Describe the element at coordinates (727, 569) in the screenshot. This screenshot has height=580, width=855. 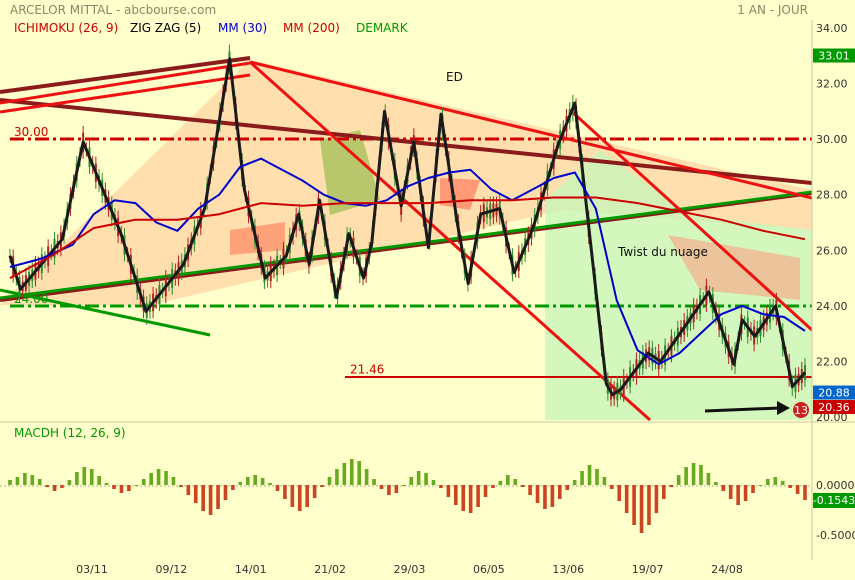
I see `date-tick-label: 24/08` at that location.